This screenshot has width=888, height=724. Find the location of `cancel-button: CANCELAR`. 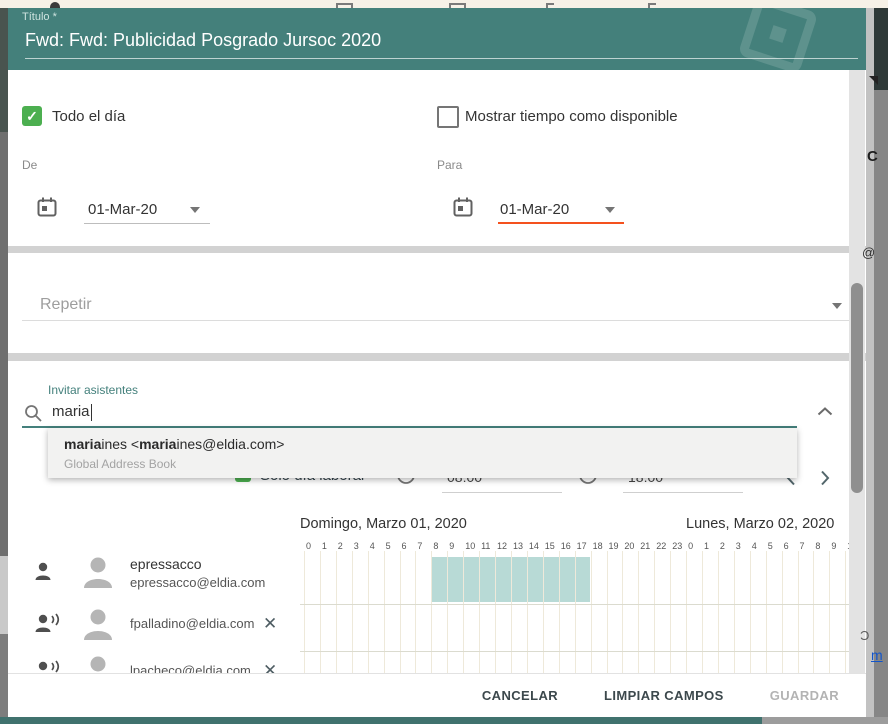

cancel-button: CANCELAR is located at coordinates (520, 695).